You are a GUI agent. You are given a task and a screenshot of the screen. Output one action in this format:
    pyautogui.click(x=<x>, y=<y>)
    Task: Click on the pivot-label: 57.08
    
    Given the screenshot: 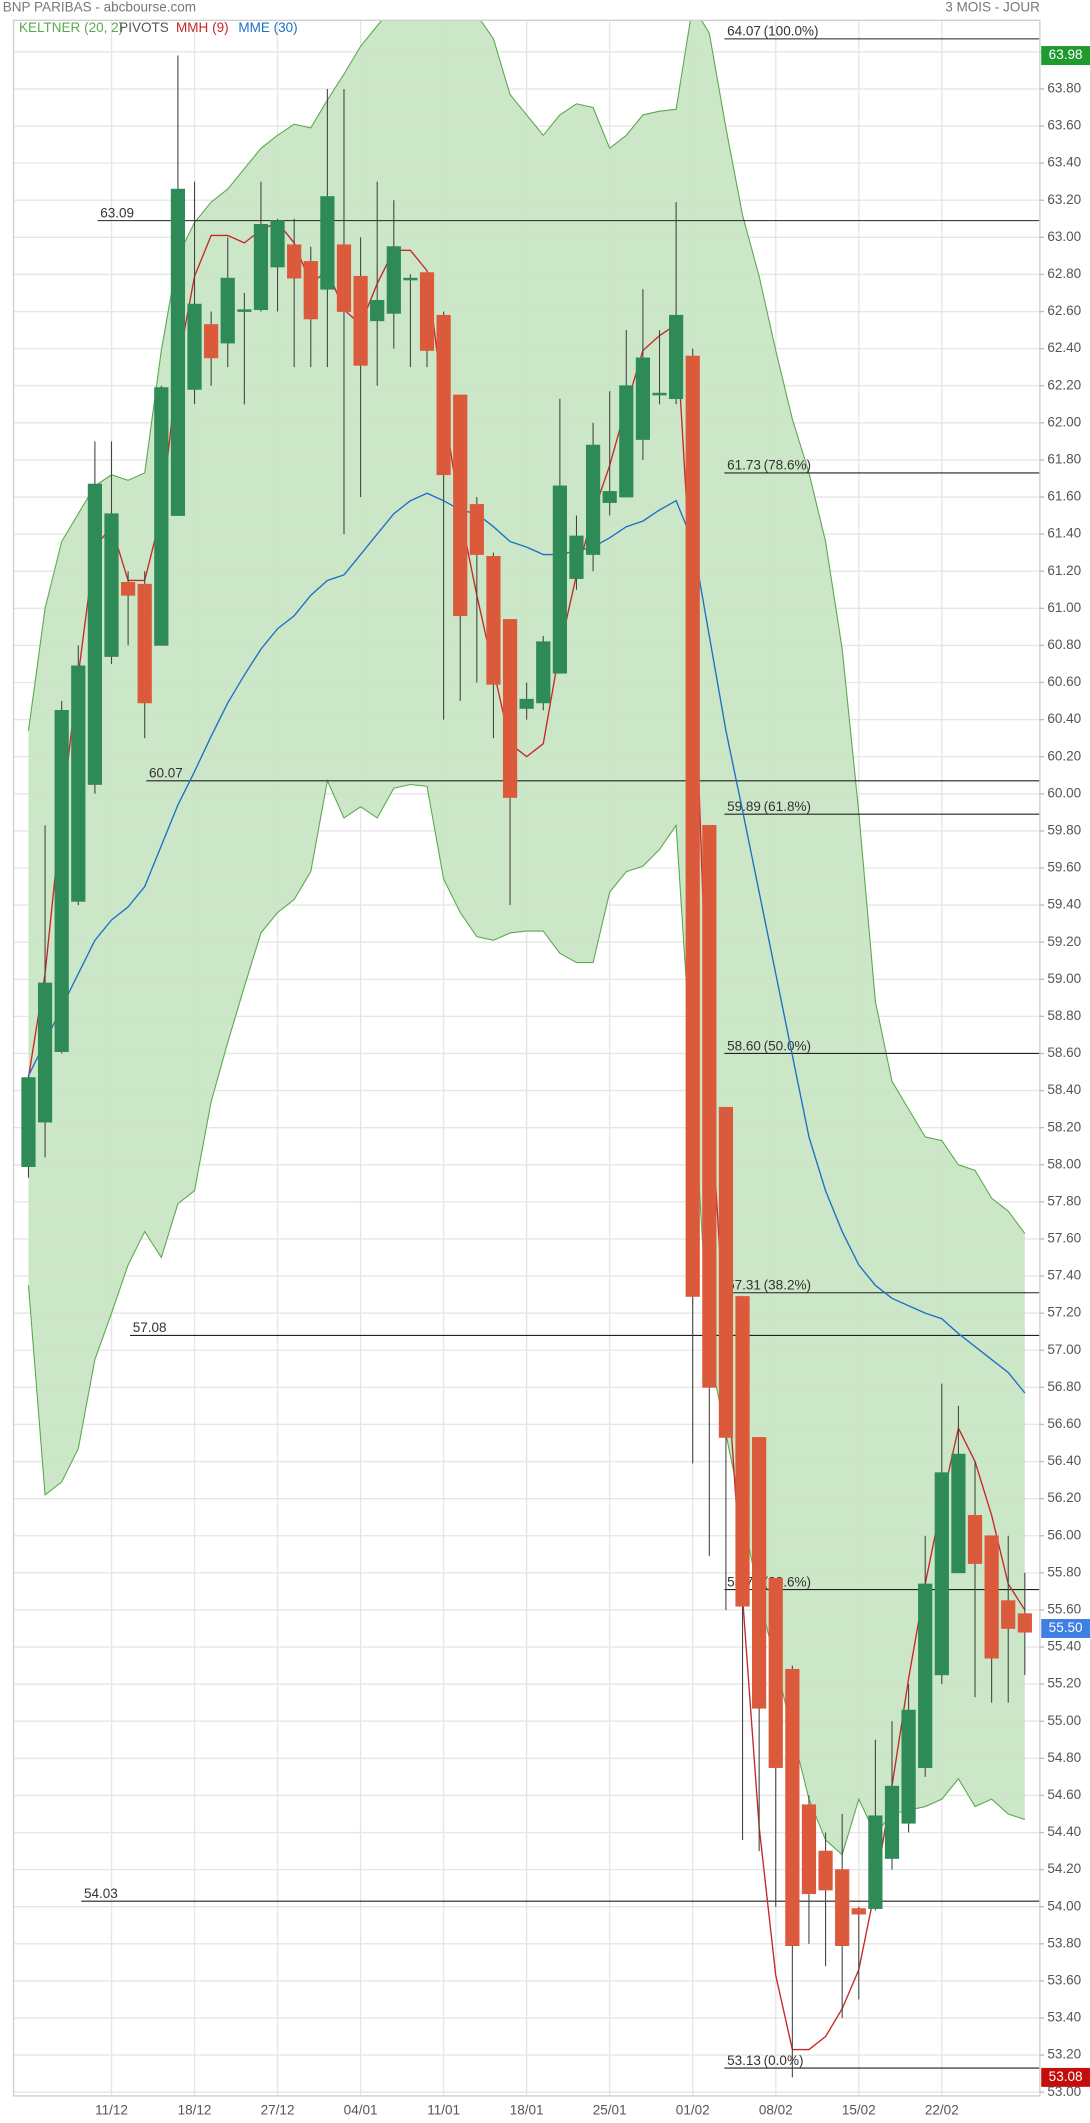 What is the action you would take?
    pyautogui.click(x=150, y=1327)
    